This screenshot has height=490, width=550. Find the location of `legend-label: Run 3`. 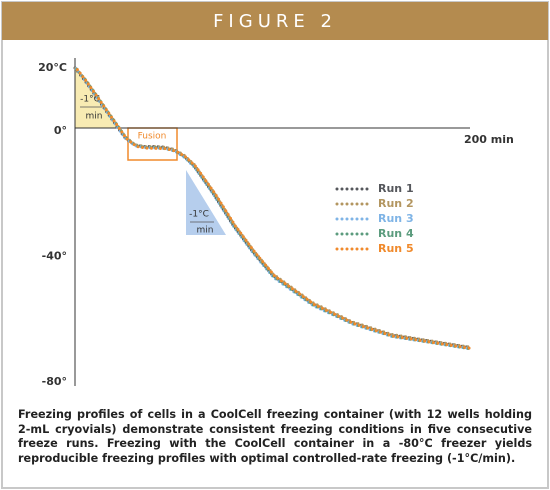

legend-label: Run 3 is located at coordinates (396, 218).